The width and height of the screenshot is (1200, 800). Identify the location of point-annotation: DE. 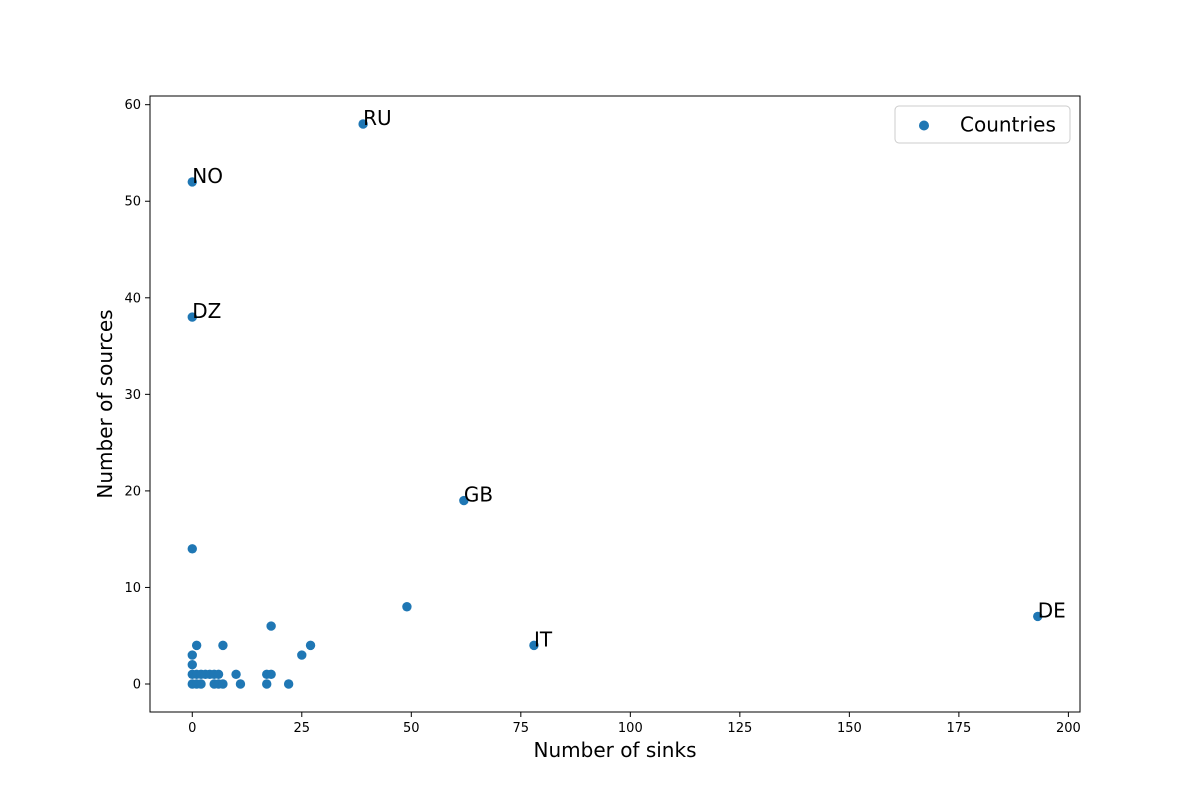
(1052, 610).